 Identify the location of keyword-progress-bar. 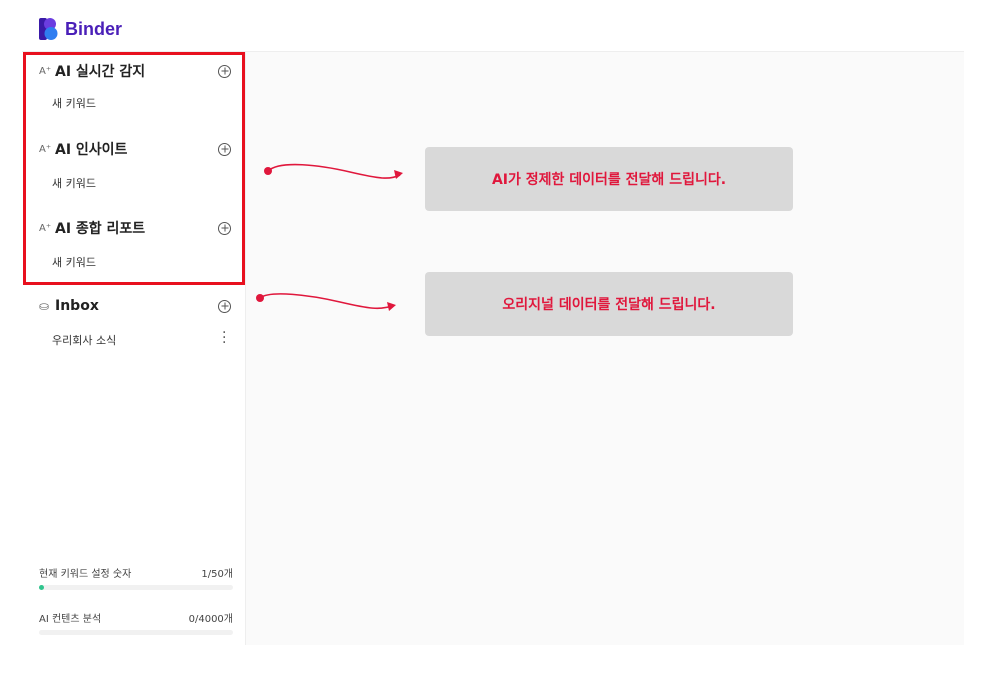
(136, 587).